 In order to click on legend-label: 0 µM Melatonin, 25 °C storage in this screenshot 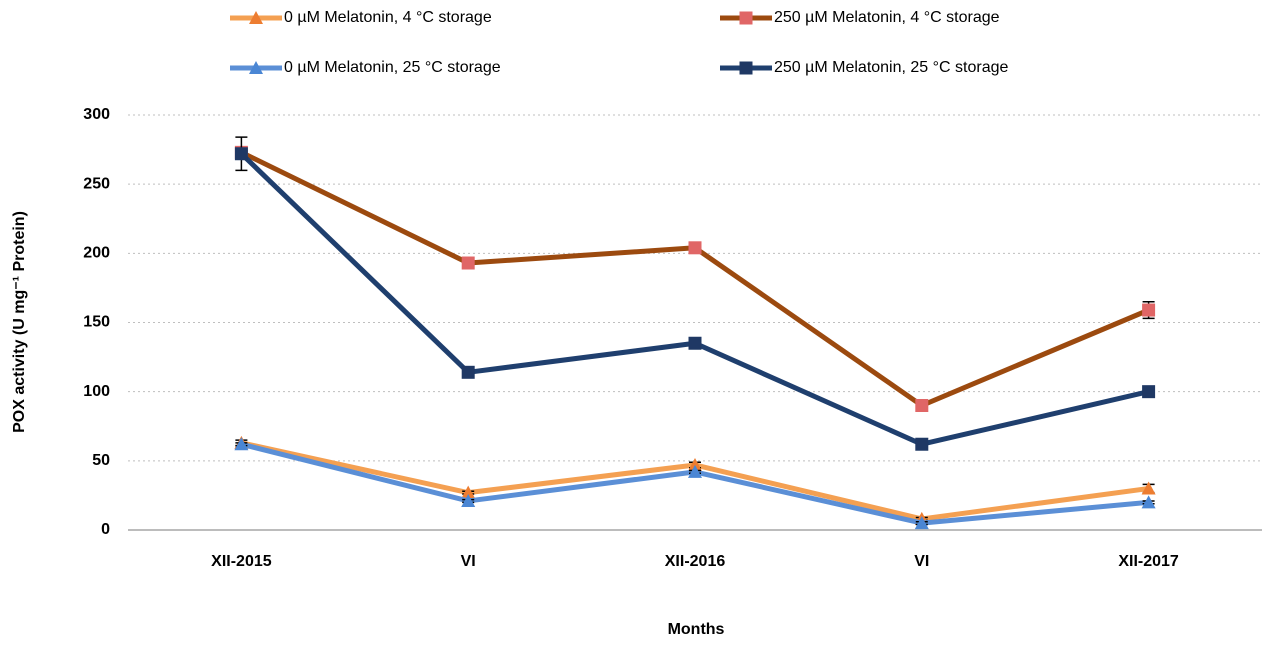, I will do `click(392, 67)`.